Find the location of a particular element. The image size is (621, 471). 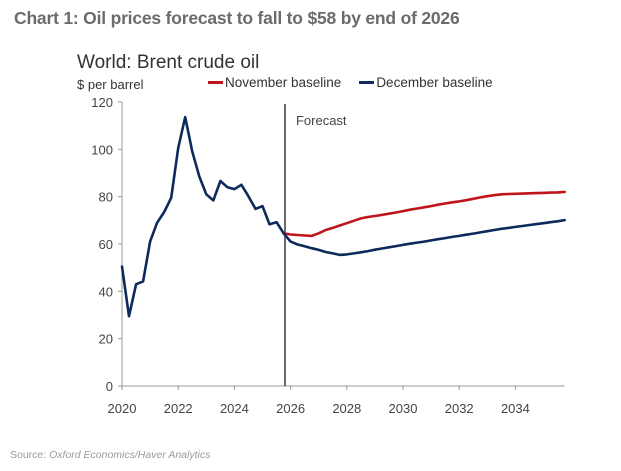

y-axis-label: $ per barrel is located at coordinates (110, 84).